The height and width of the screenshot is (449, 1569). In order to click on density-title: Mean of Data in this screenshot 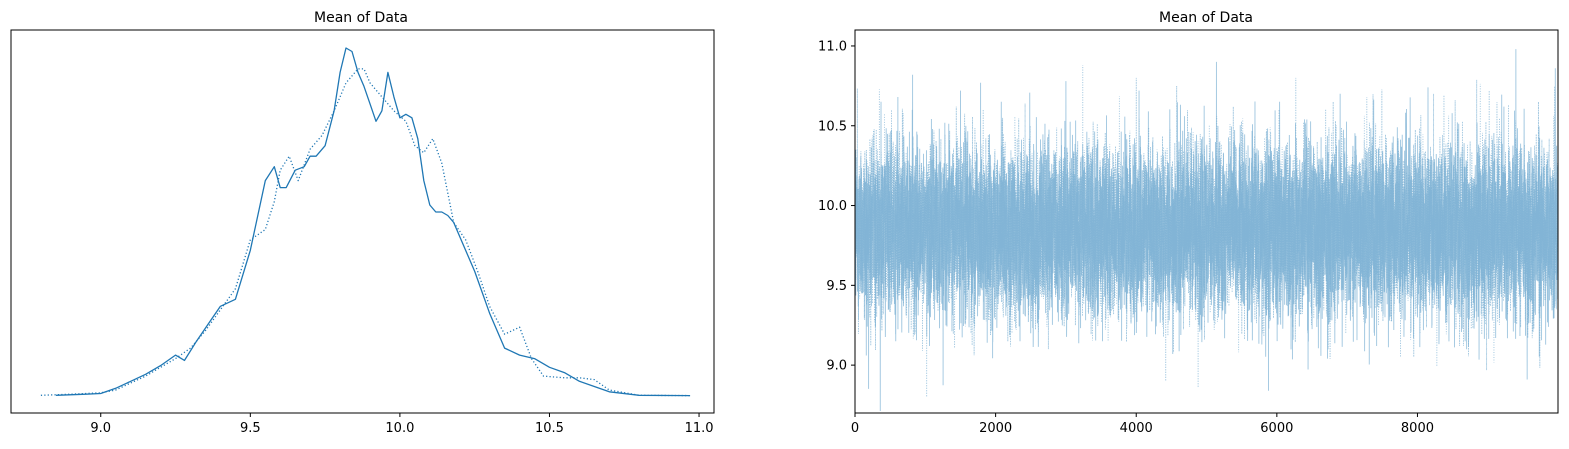, I will do `click(361, 18)`.